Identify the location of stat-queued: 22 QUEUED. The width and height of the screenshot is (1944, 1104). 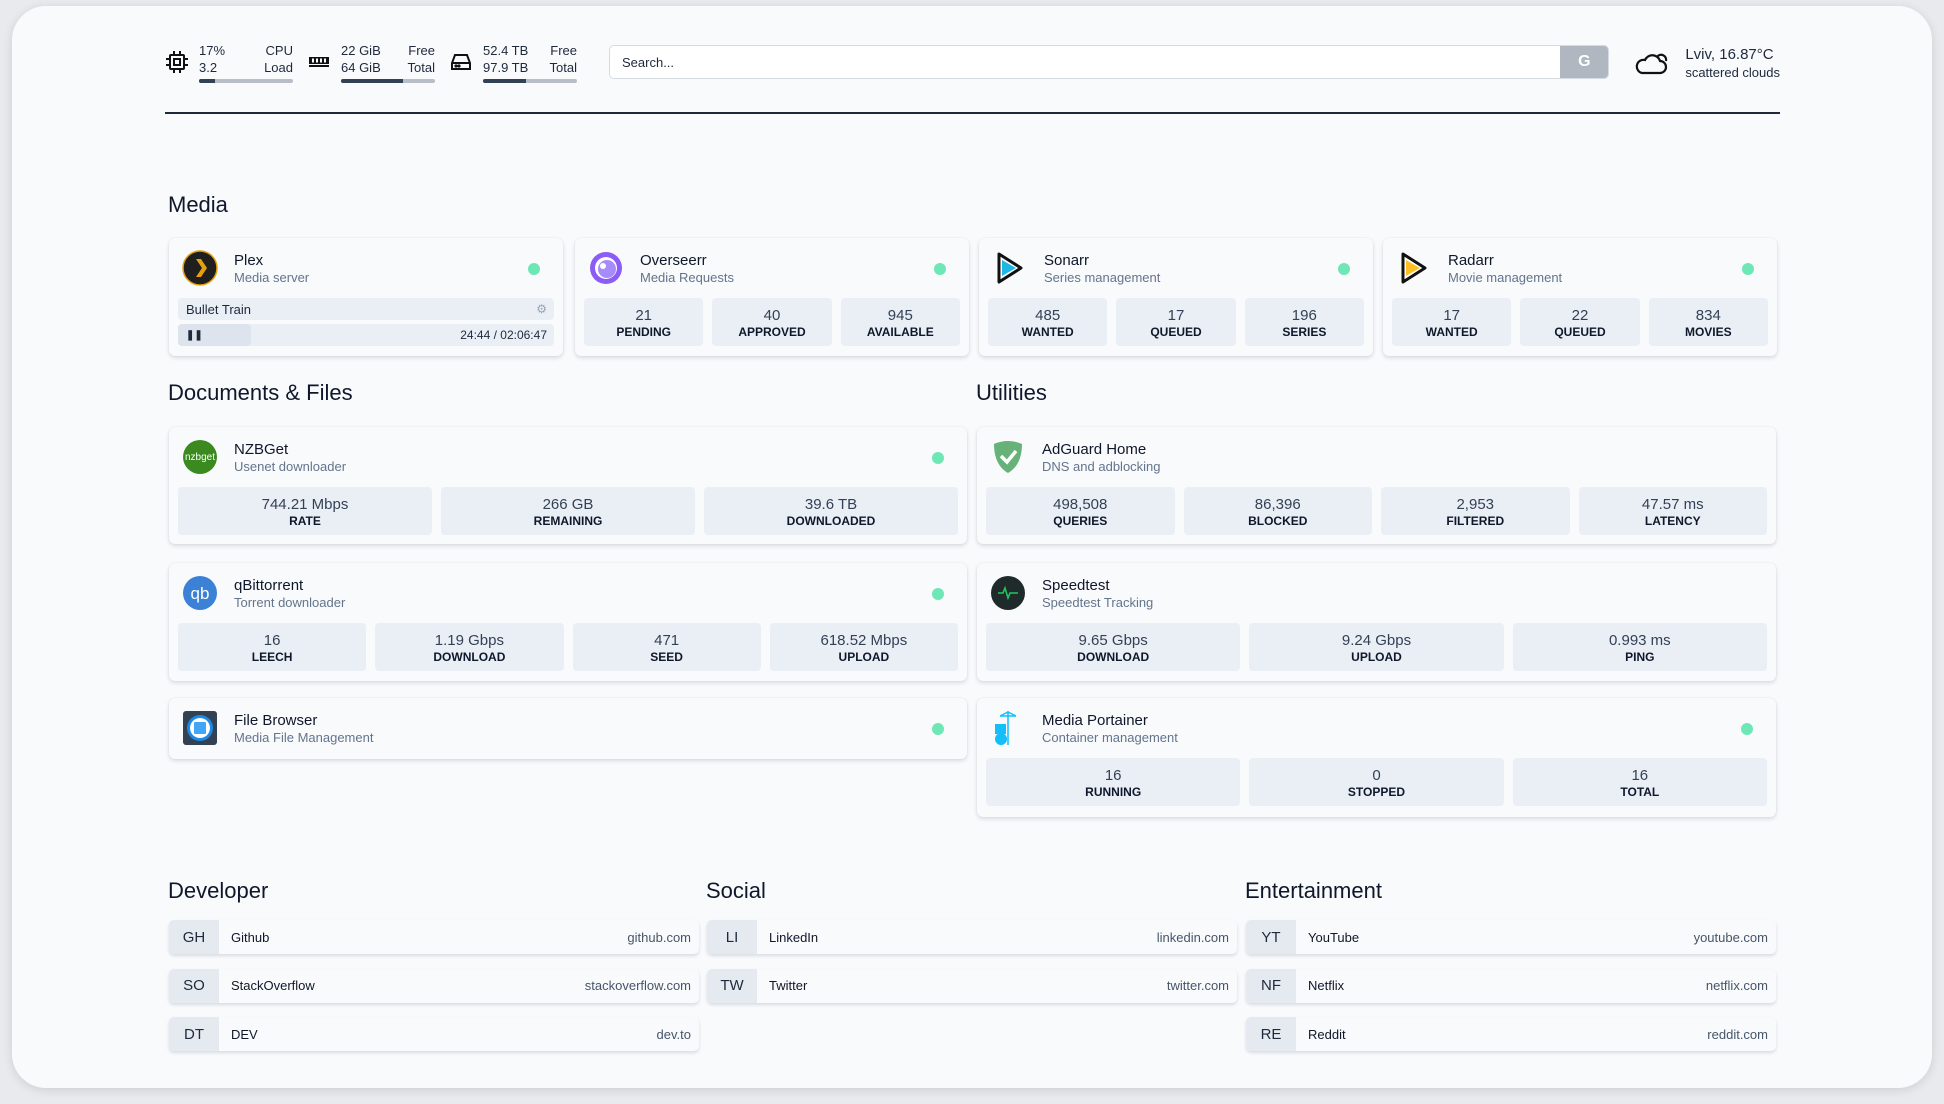
(1580, 322).